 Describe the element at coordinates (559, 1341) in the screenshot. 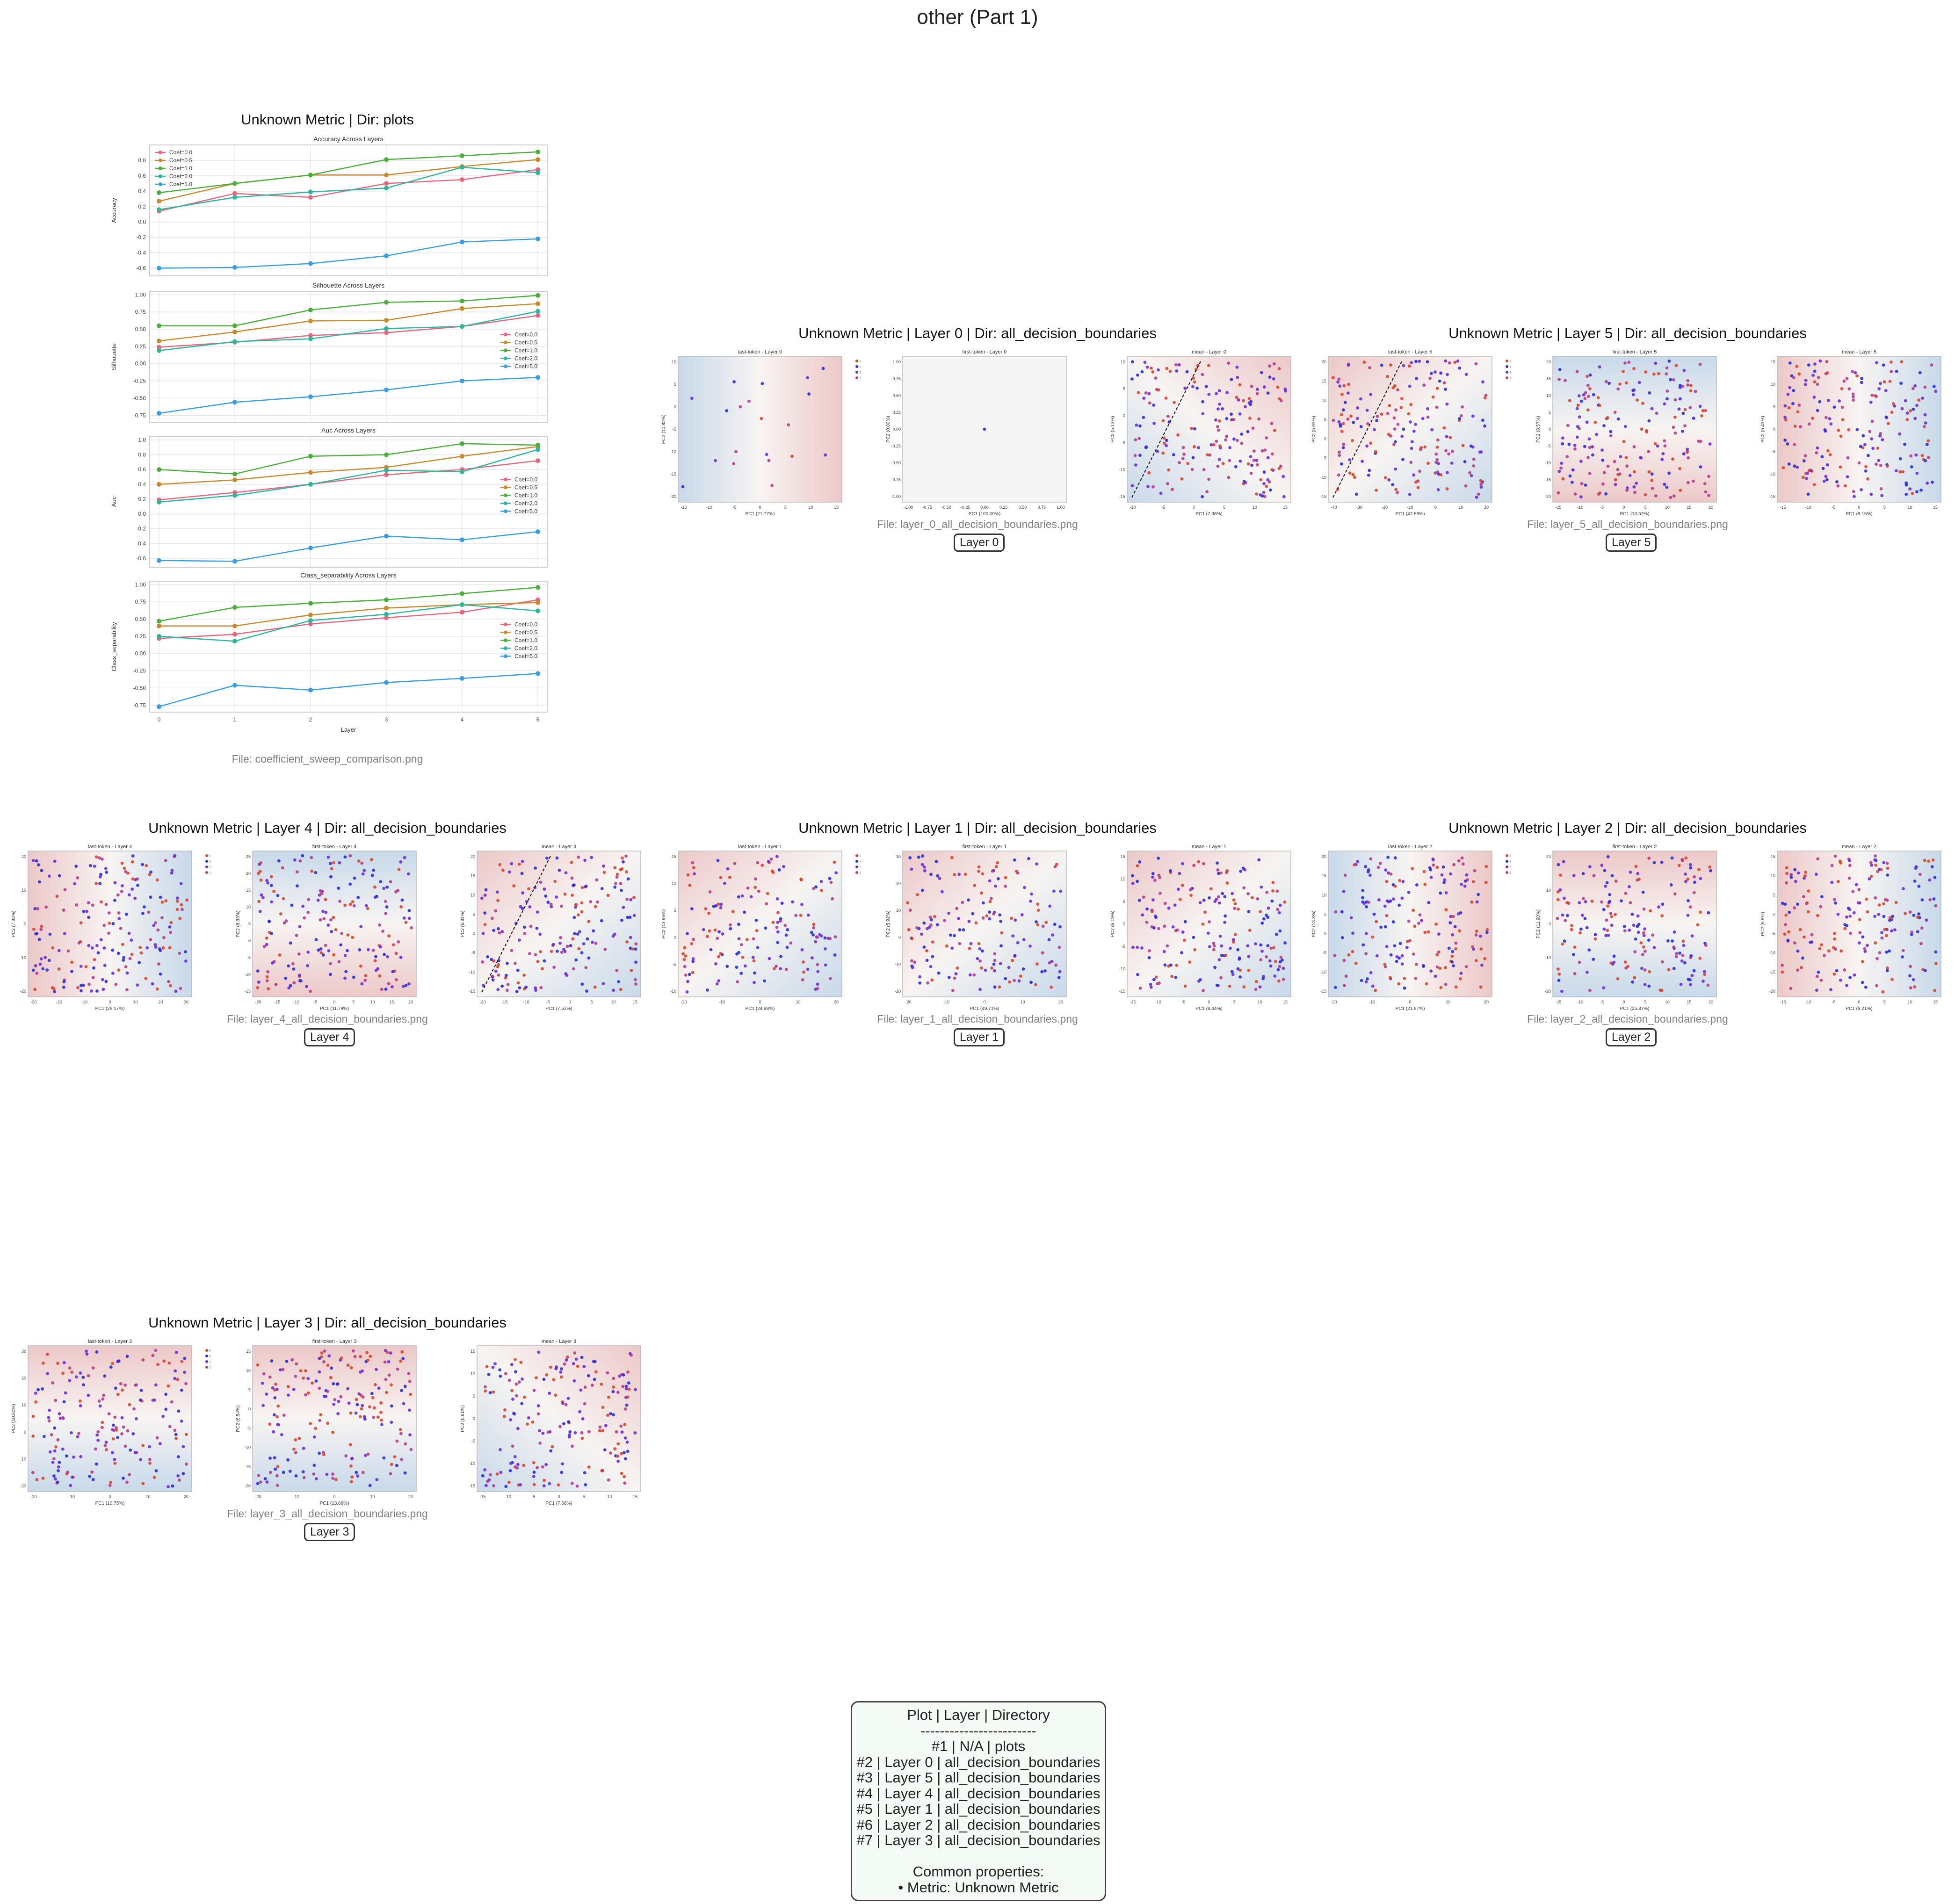

I see `panel-title: mean - Layer 3` at that location.